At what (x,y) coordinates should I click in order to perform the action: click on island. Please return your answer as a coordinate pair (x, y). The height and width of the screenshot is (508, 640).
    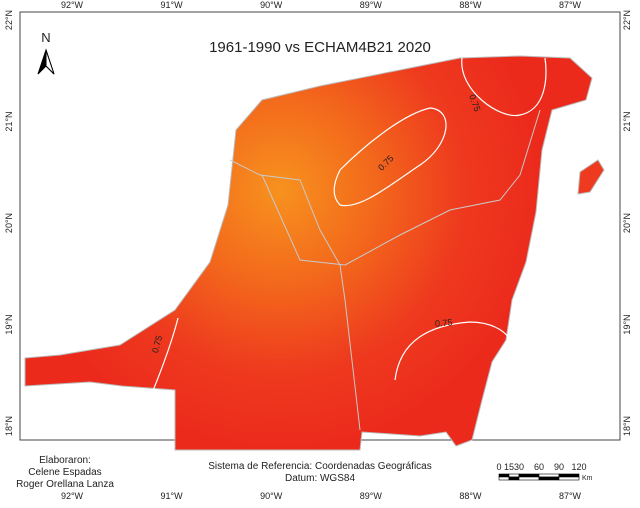
    Looking at the image, I should click on (591, 177).